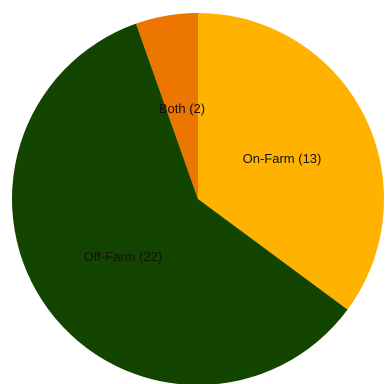 Image resolution: width=385 pixels, height=384 pixels. I want to click on slice-label-both: Both (2), so click(182, 108).